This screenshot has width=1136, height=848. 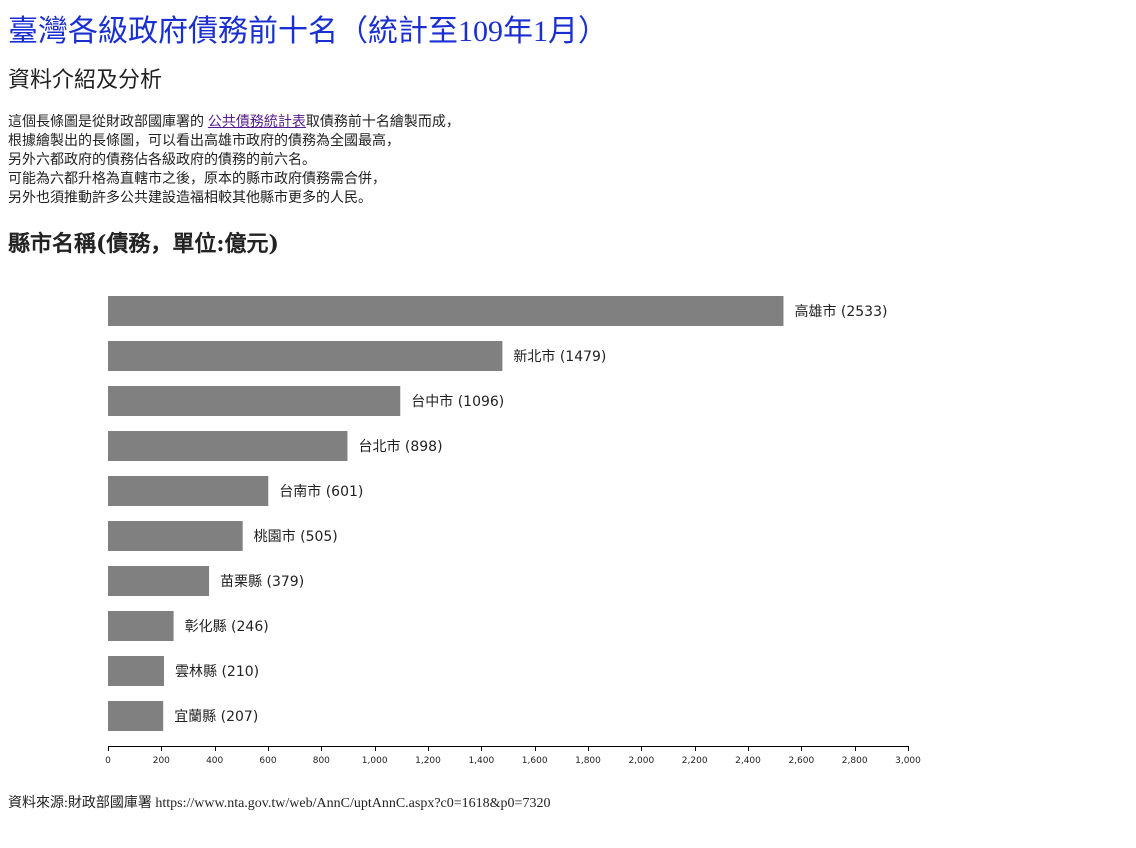 What do you see at coordinates (695, 761) in the screenshot?
I see `x-tick-label-12: 2,200` at bounding box center [695, 761].